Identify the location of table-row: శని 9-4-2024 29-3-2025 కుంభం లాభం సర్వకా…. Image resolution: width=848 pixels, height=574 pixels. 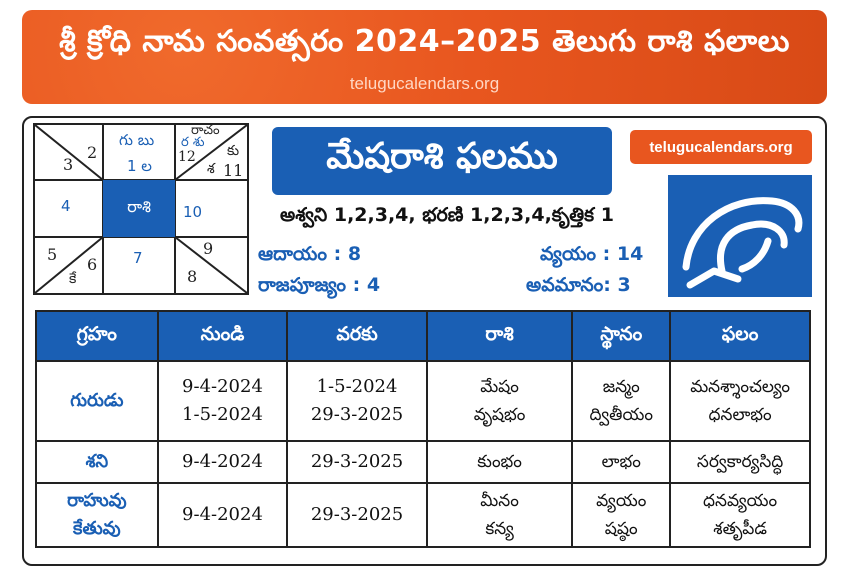
(423, 462).